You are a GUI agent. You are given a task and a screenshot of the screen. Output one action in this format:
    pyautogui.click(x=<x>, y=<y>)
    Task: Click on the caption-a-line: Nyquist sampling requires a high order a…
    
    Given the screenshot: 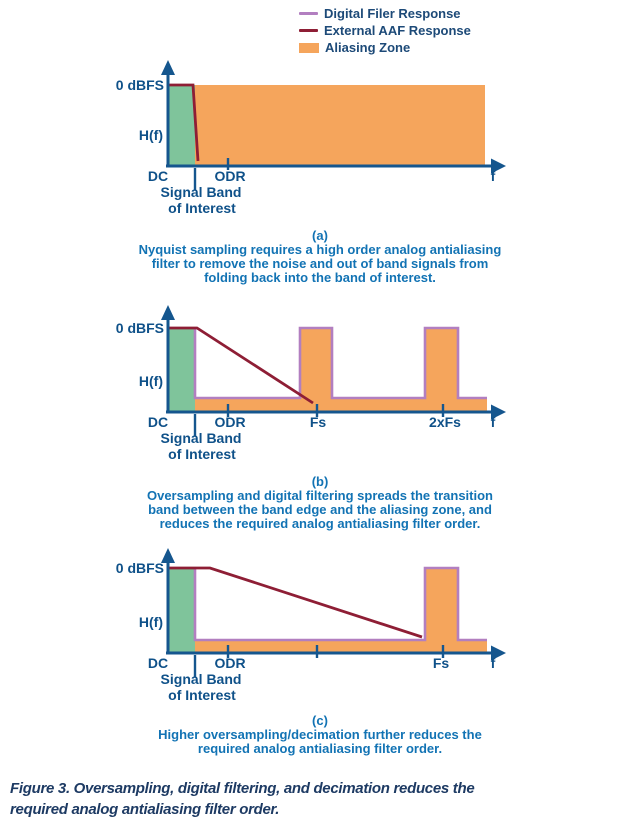 What is the action you would take?
    pyautogui.click(x=320, y=249)
    